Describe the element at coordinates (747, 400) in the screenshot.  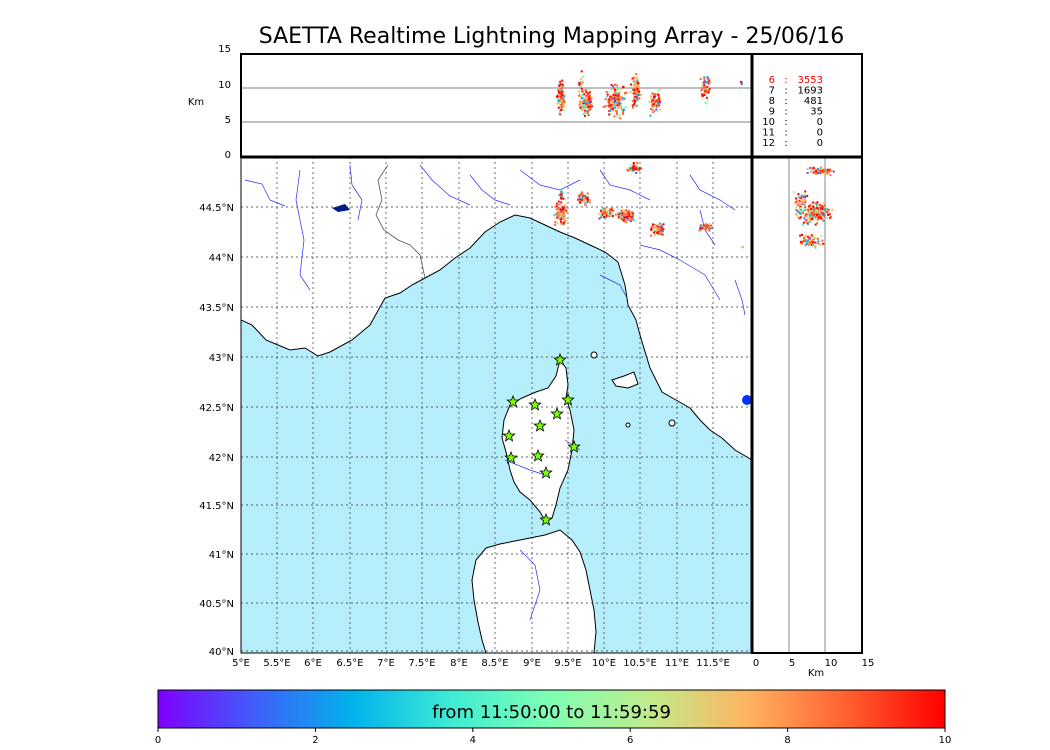
I see `extra-station-marker` at that location.